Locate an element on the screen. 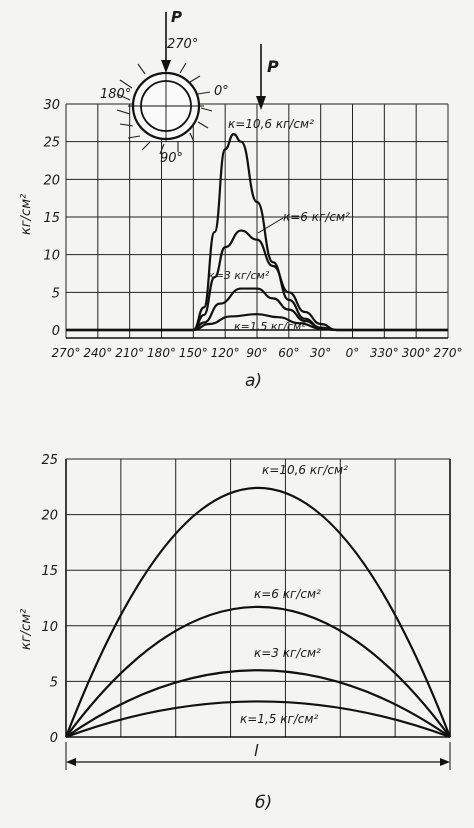 The width and height of the screenshot is (474, 828). chart-b-y-tick-label: 25 is located at coordinates (49, 460).